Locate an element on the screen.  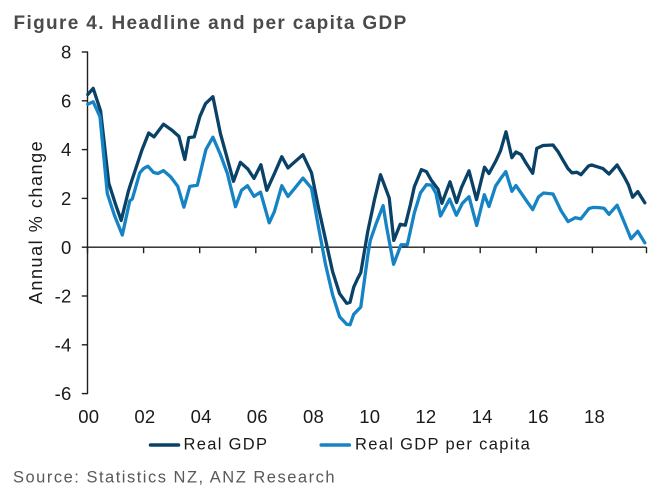
svg-text: 0 is located at coordinates (66, 247).